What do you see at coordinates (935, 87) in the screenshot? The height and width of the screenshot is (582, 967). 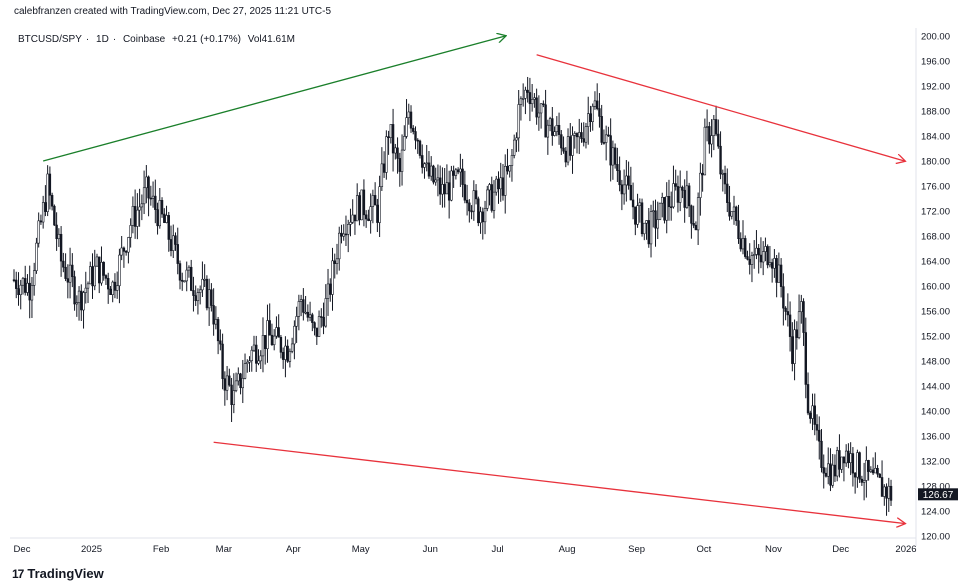 I see `price-tick-label: 192.00` at bounding box center [935, 87].